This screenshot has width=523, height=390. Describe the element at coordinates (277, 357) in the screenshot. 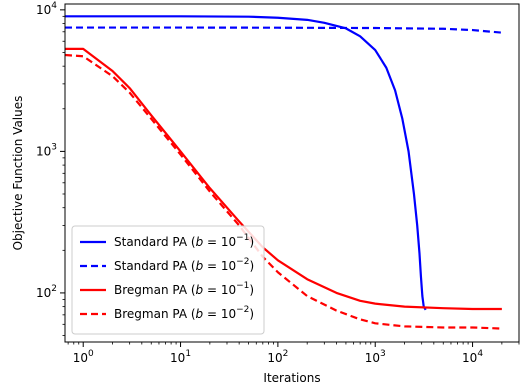

I see `x-tick-label: 10²` at that location.